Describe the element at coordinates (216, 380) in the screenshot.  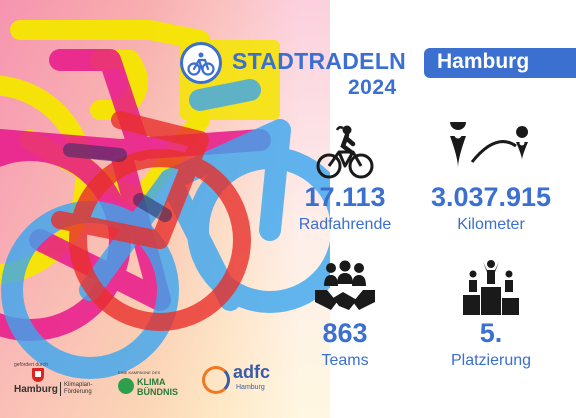
I see `adfc-logo-icon` at that location.